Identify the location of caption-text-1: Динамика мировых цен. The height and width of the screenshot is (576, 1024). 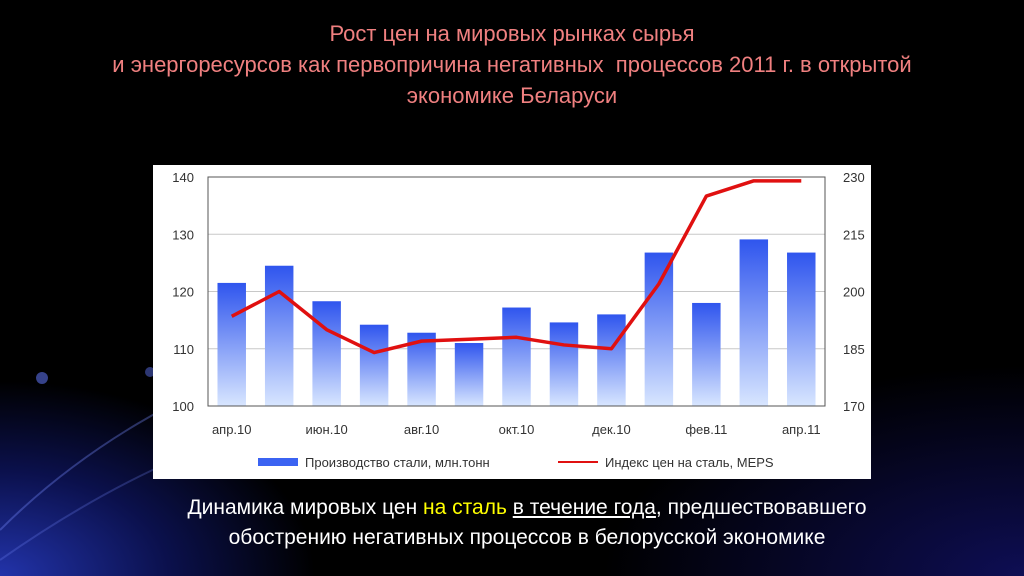
(305, 507).